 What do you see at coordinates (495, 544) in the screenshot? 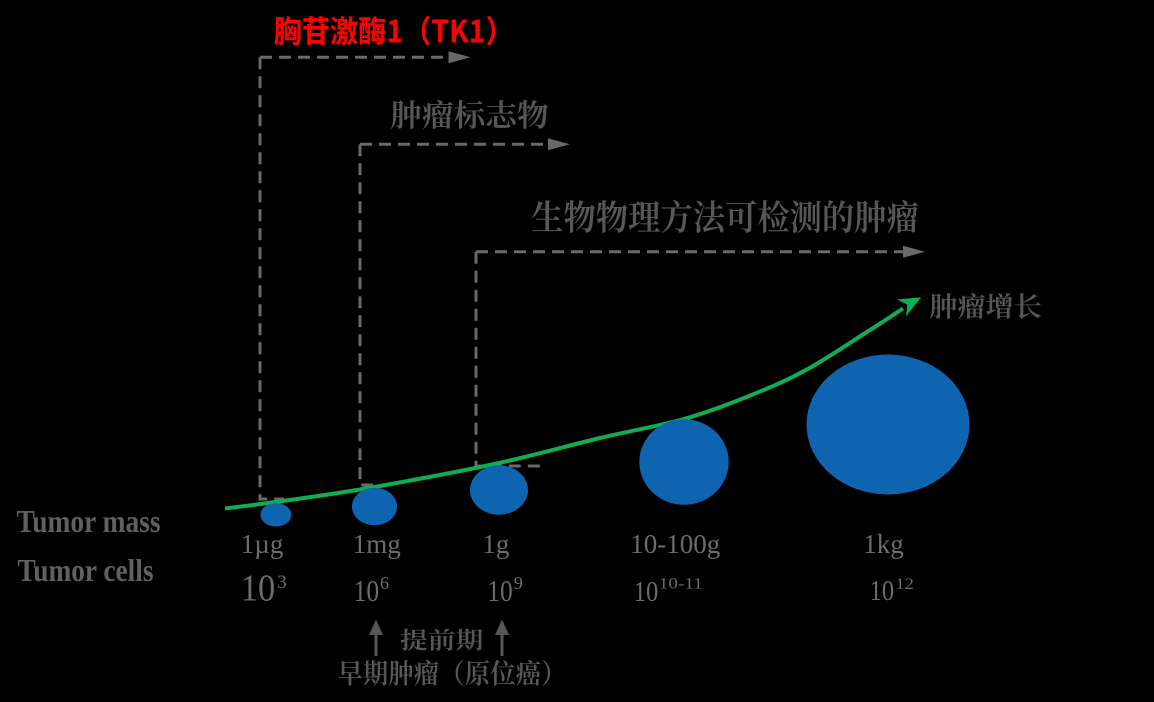
I see `svg-text: 1g` at bounding box center [495, 544].